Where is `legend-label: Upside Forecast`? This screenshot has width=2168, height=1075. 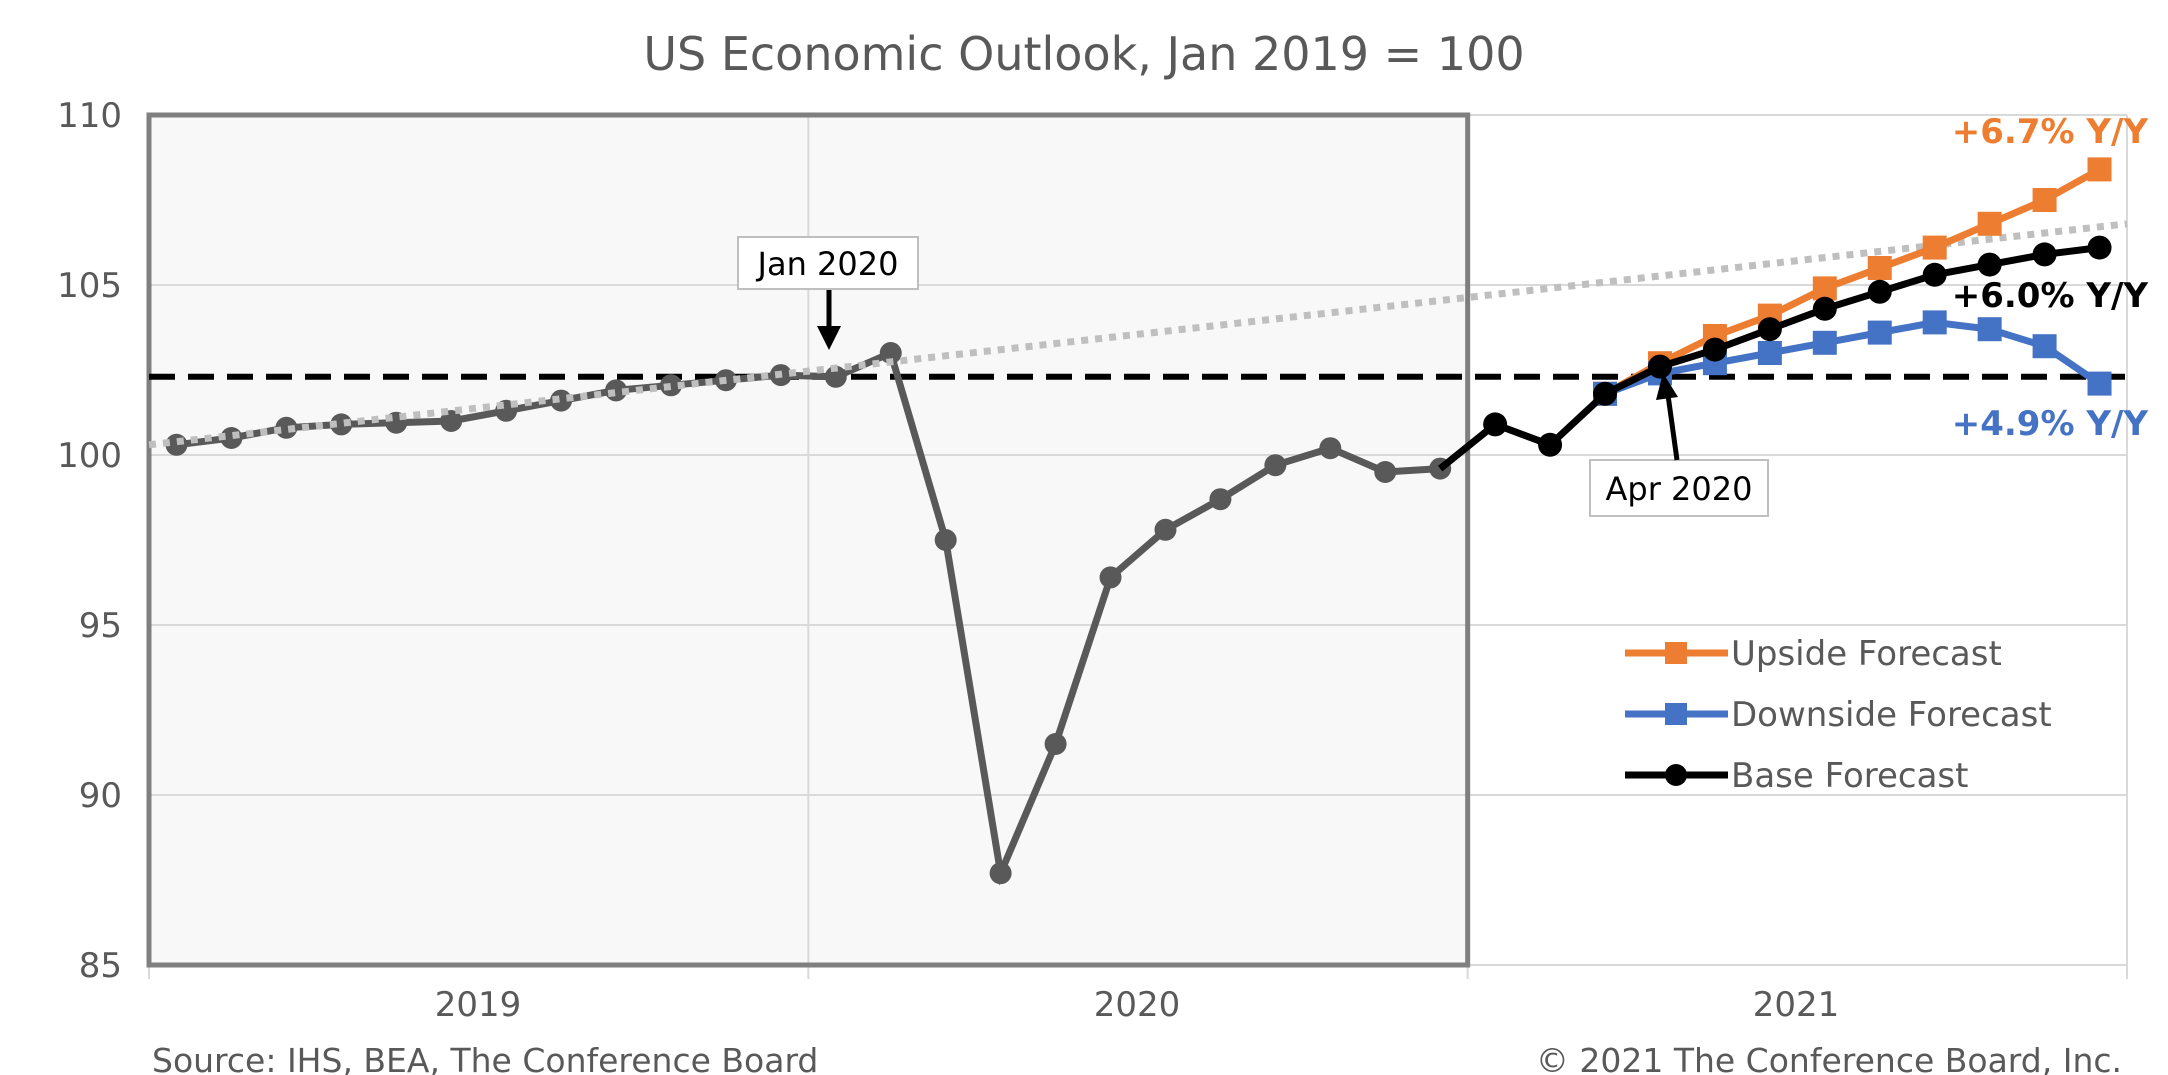 legend-label: Upside Forecast is located at coordinates (1866, 654).